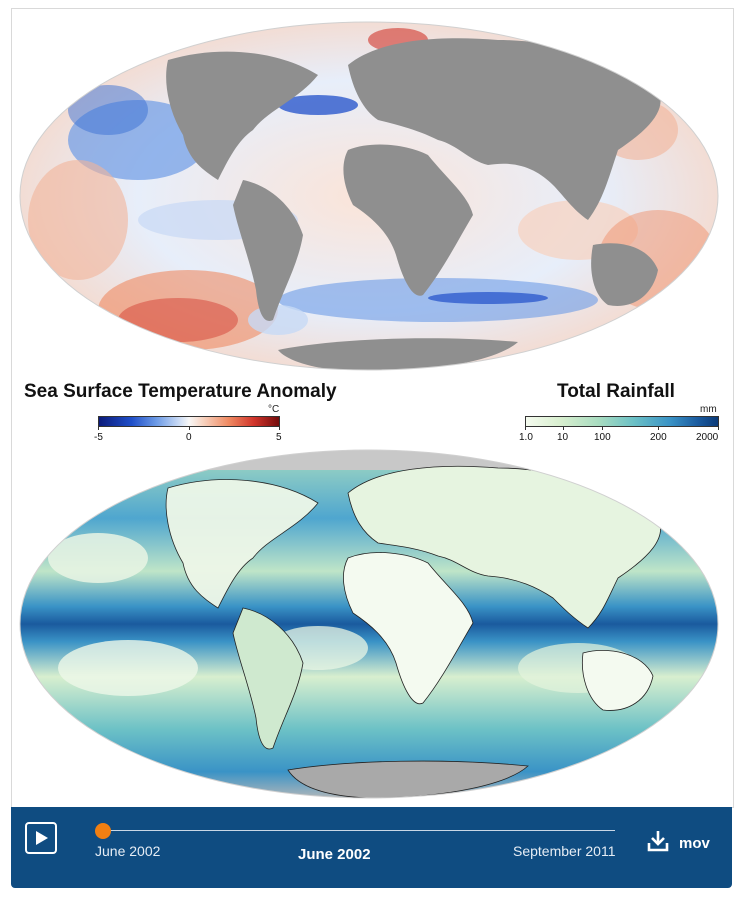 This screenshot has height=900, width=756. I want to click on play-button, so click(41, 838).